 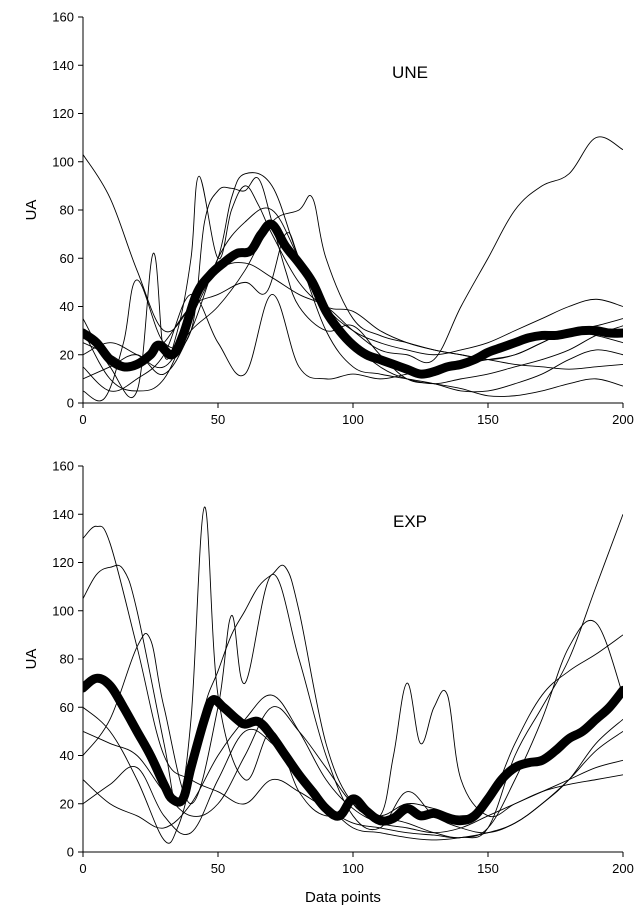 I want to click on panel-label: EXP, so click(x=410, y=521).